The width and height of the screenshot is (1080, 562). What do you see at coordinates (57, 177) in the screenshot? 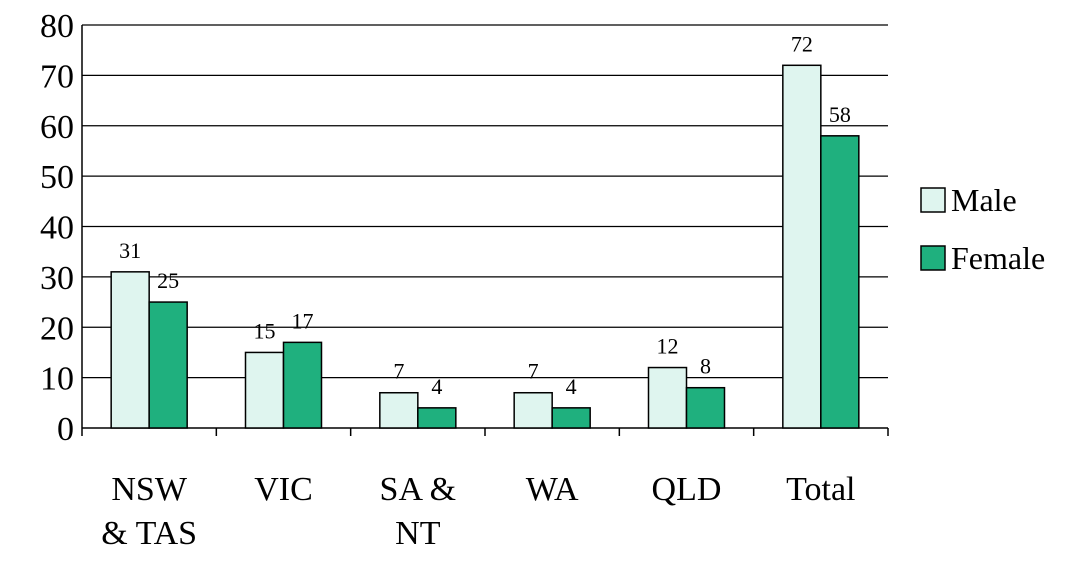
I see `y-tick-label-50: 50` at bounding box center [57, 177].